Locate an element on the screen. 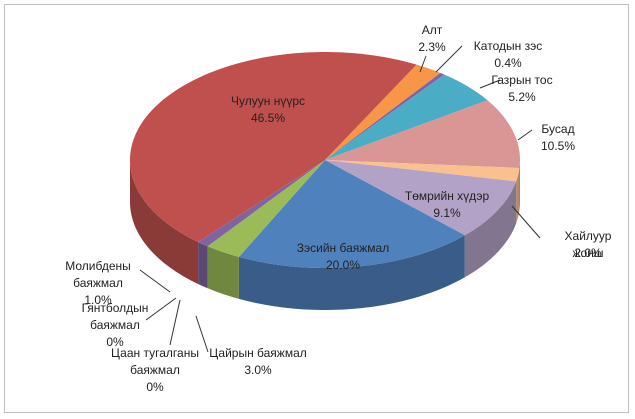  value-label: 46.5% is located at coordinates (268, 118).